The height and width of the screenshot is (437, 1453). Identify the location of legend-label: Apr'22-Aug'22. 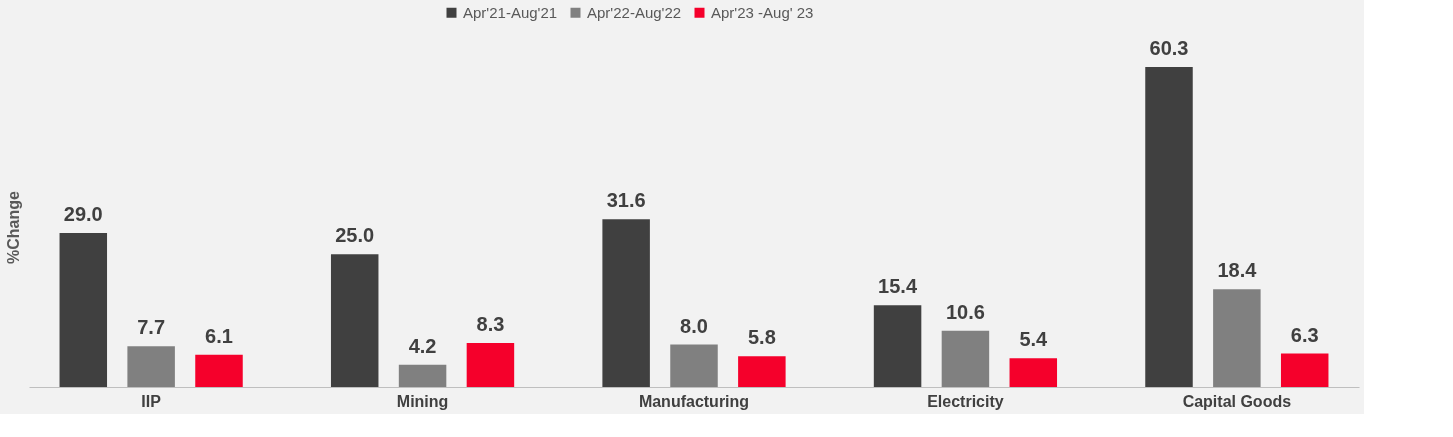
(634, 12).